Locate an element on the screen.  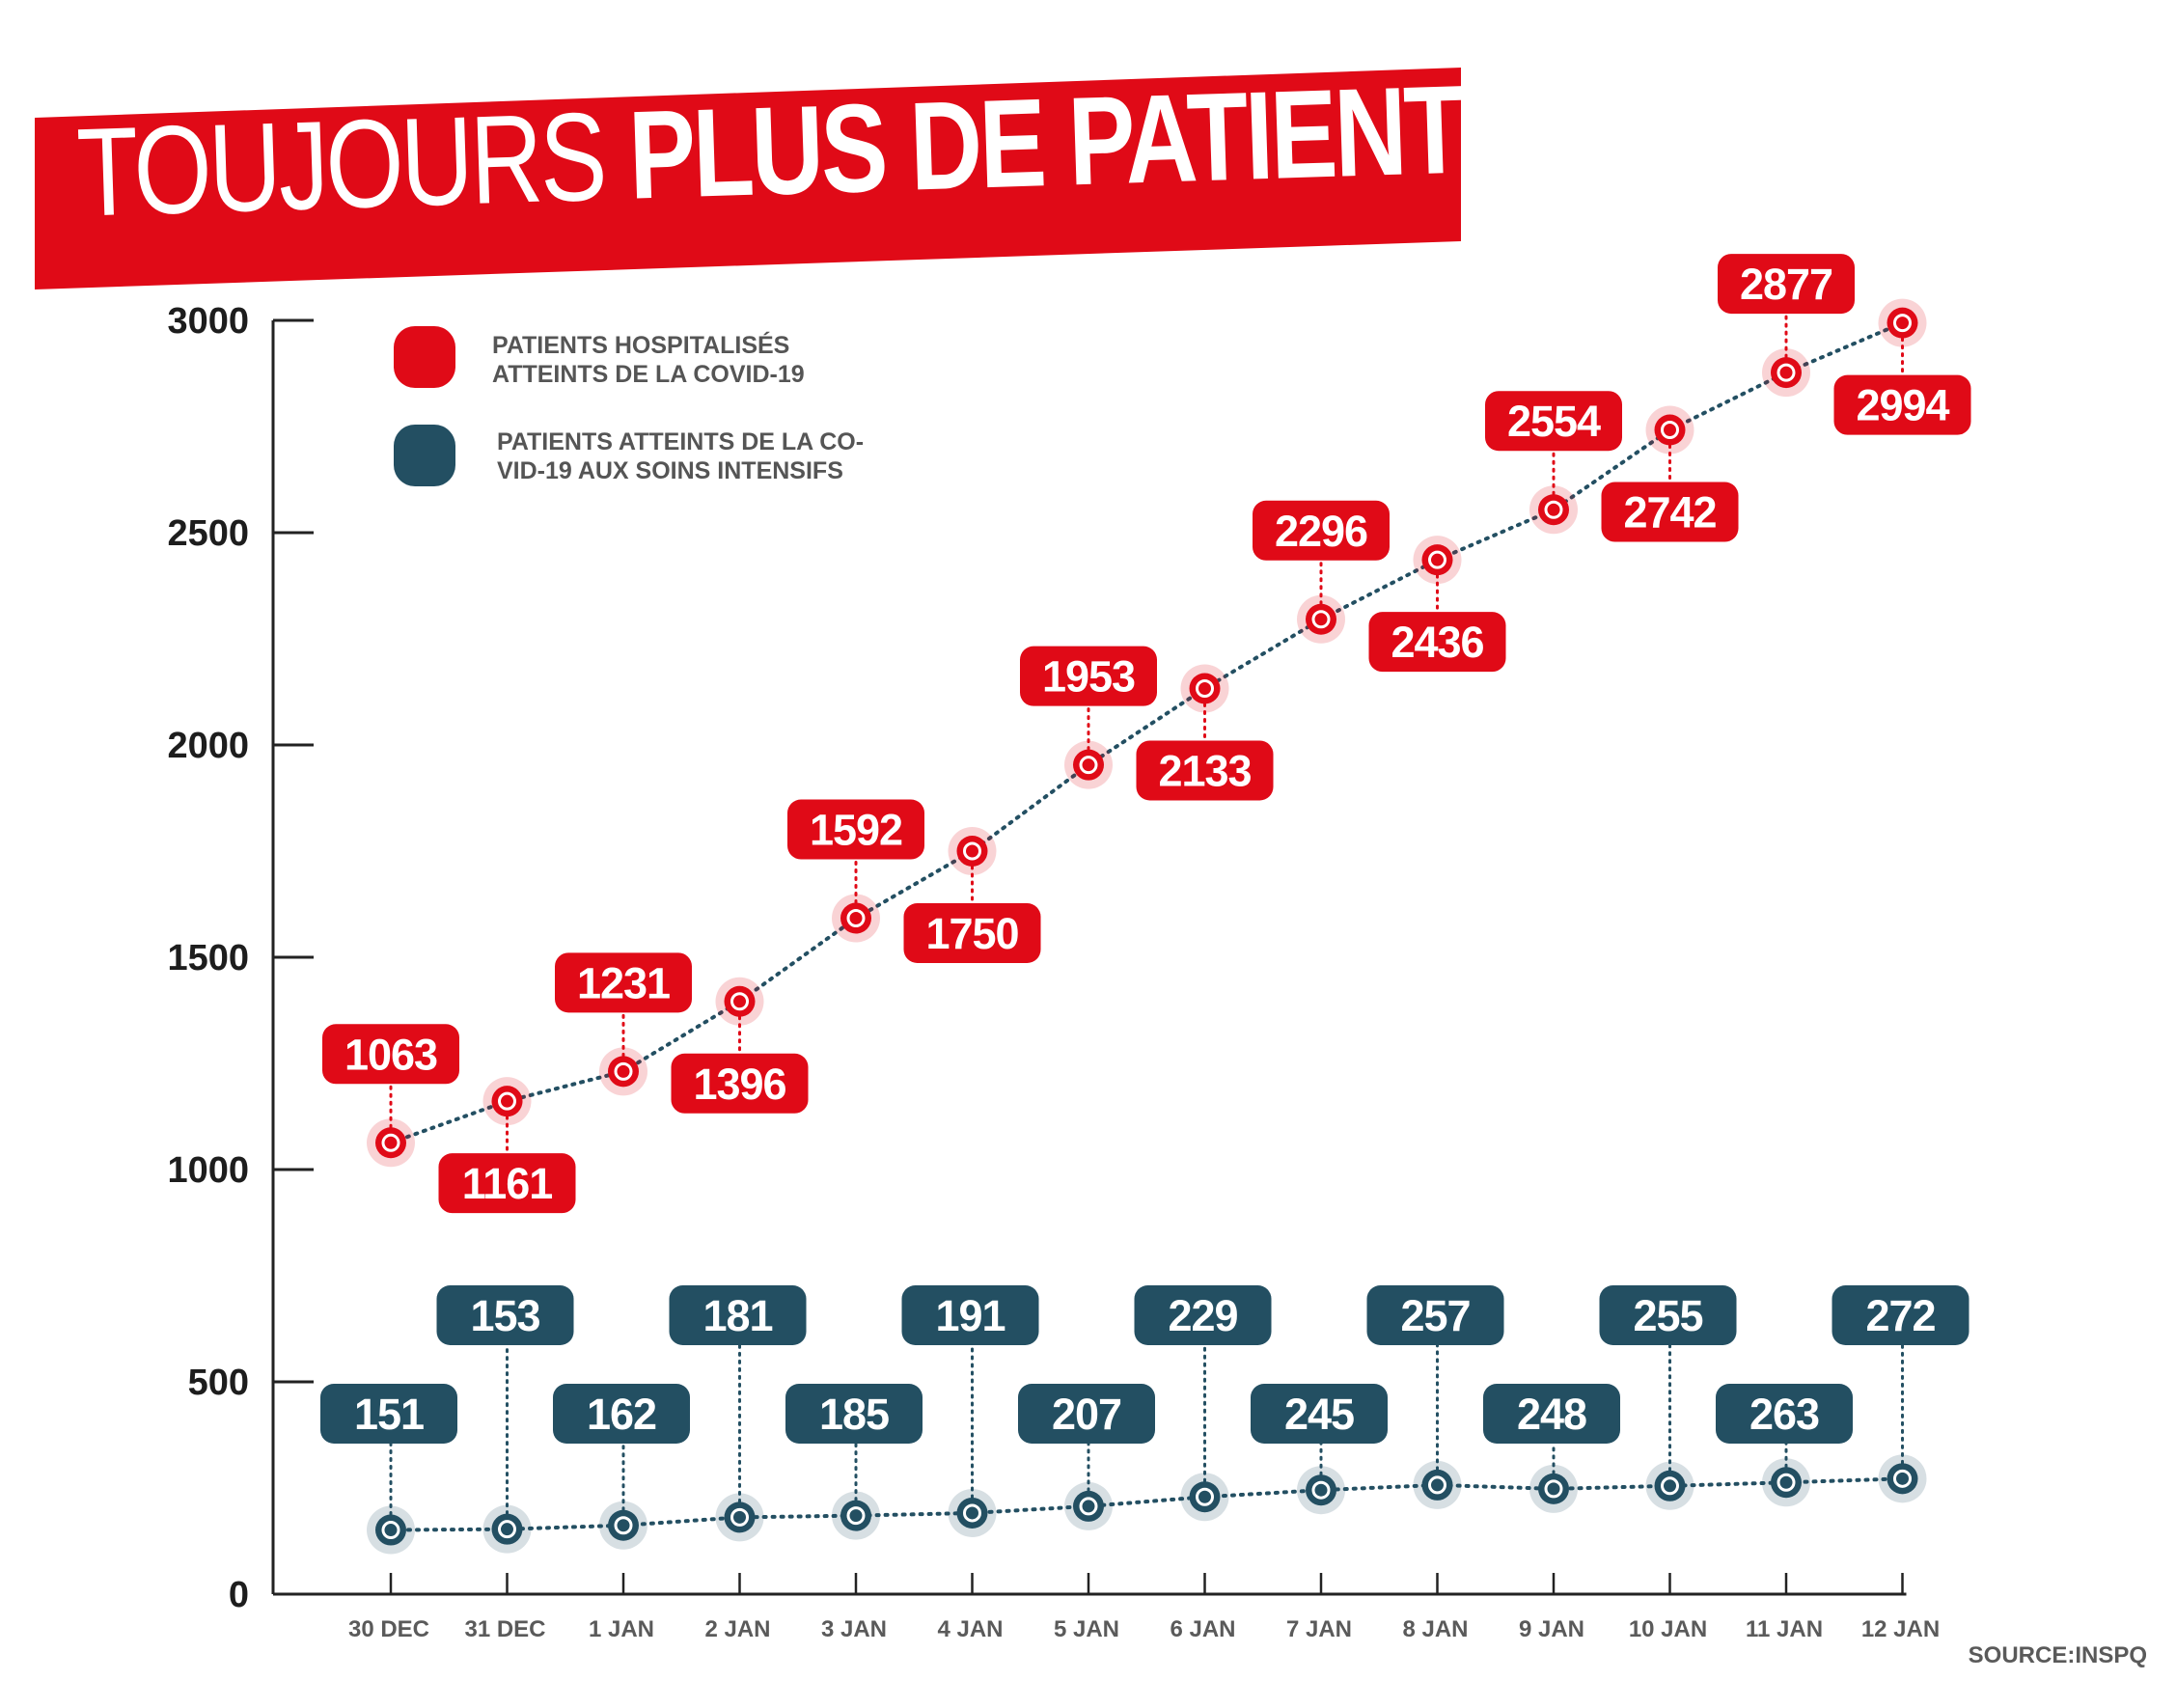
y-tick-label: 1000 is located at coordinates (208, 1170).